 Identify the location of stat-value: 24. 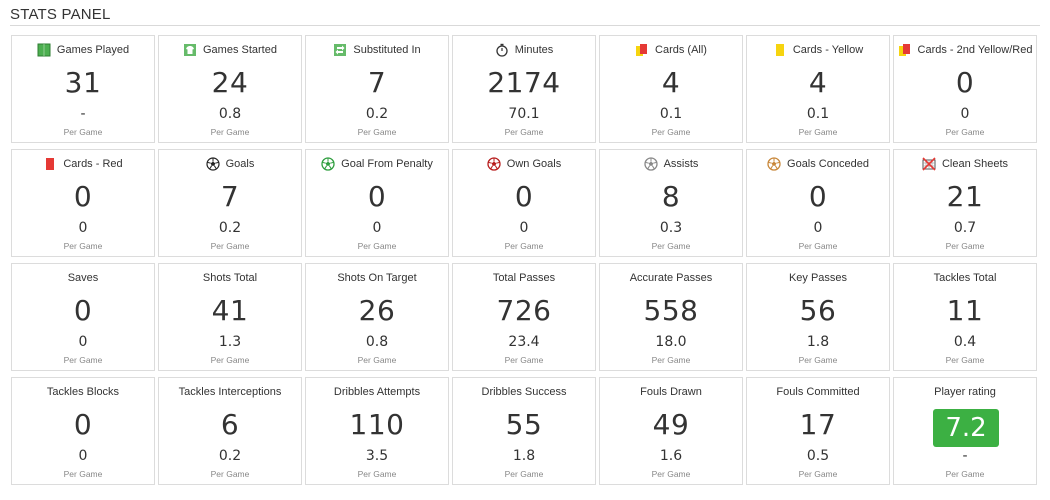
(230, 82).